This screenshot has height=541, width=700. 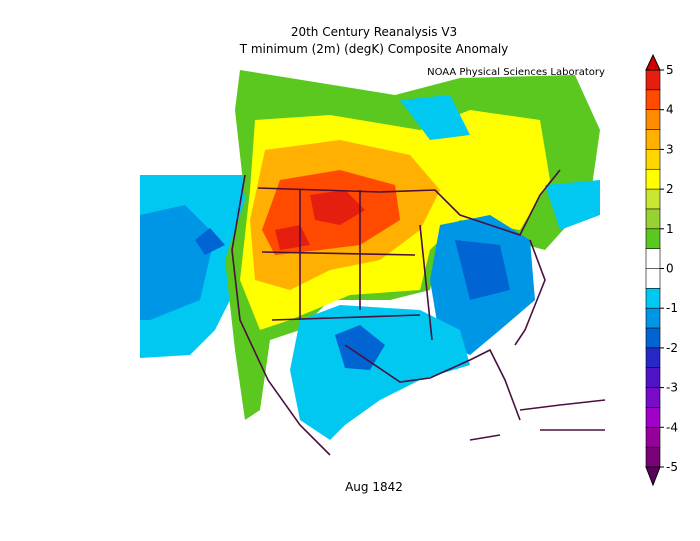 I want to click on colorbar-tick-label: 1, so click(x=670, y=229).